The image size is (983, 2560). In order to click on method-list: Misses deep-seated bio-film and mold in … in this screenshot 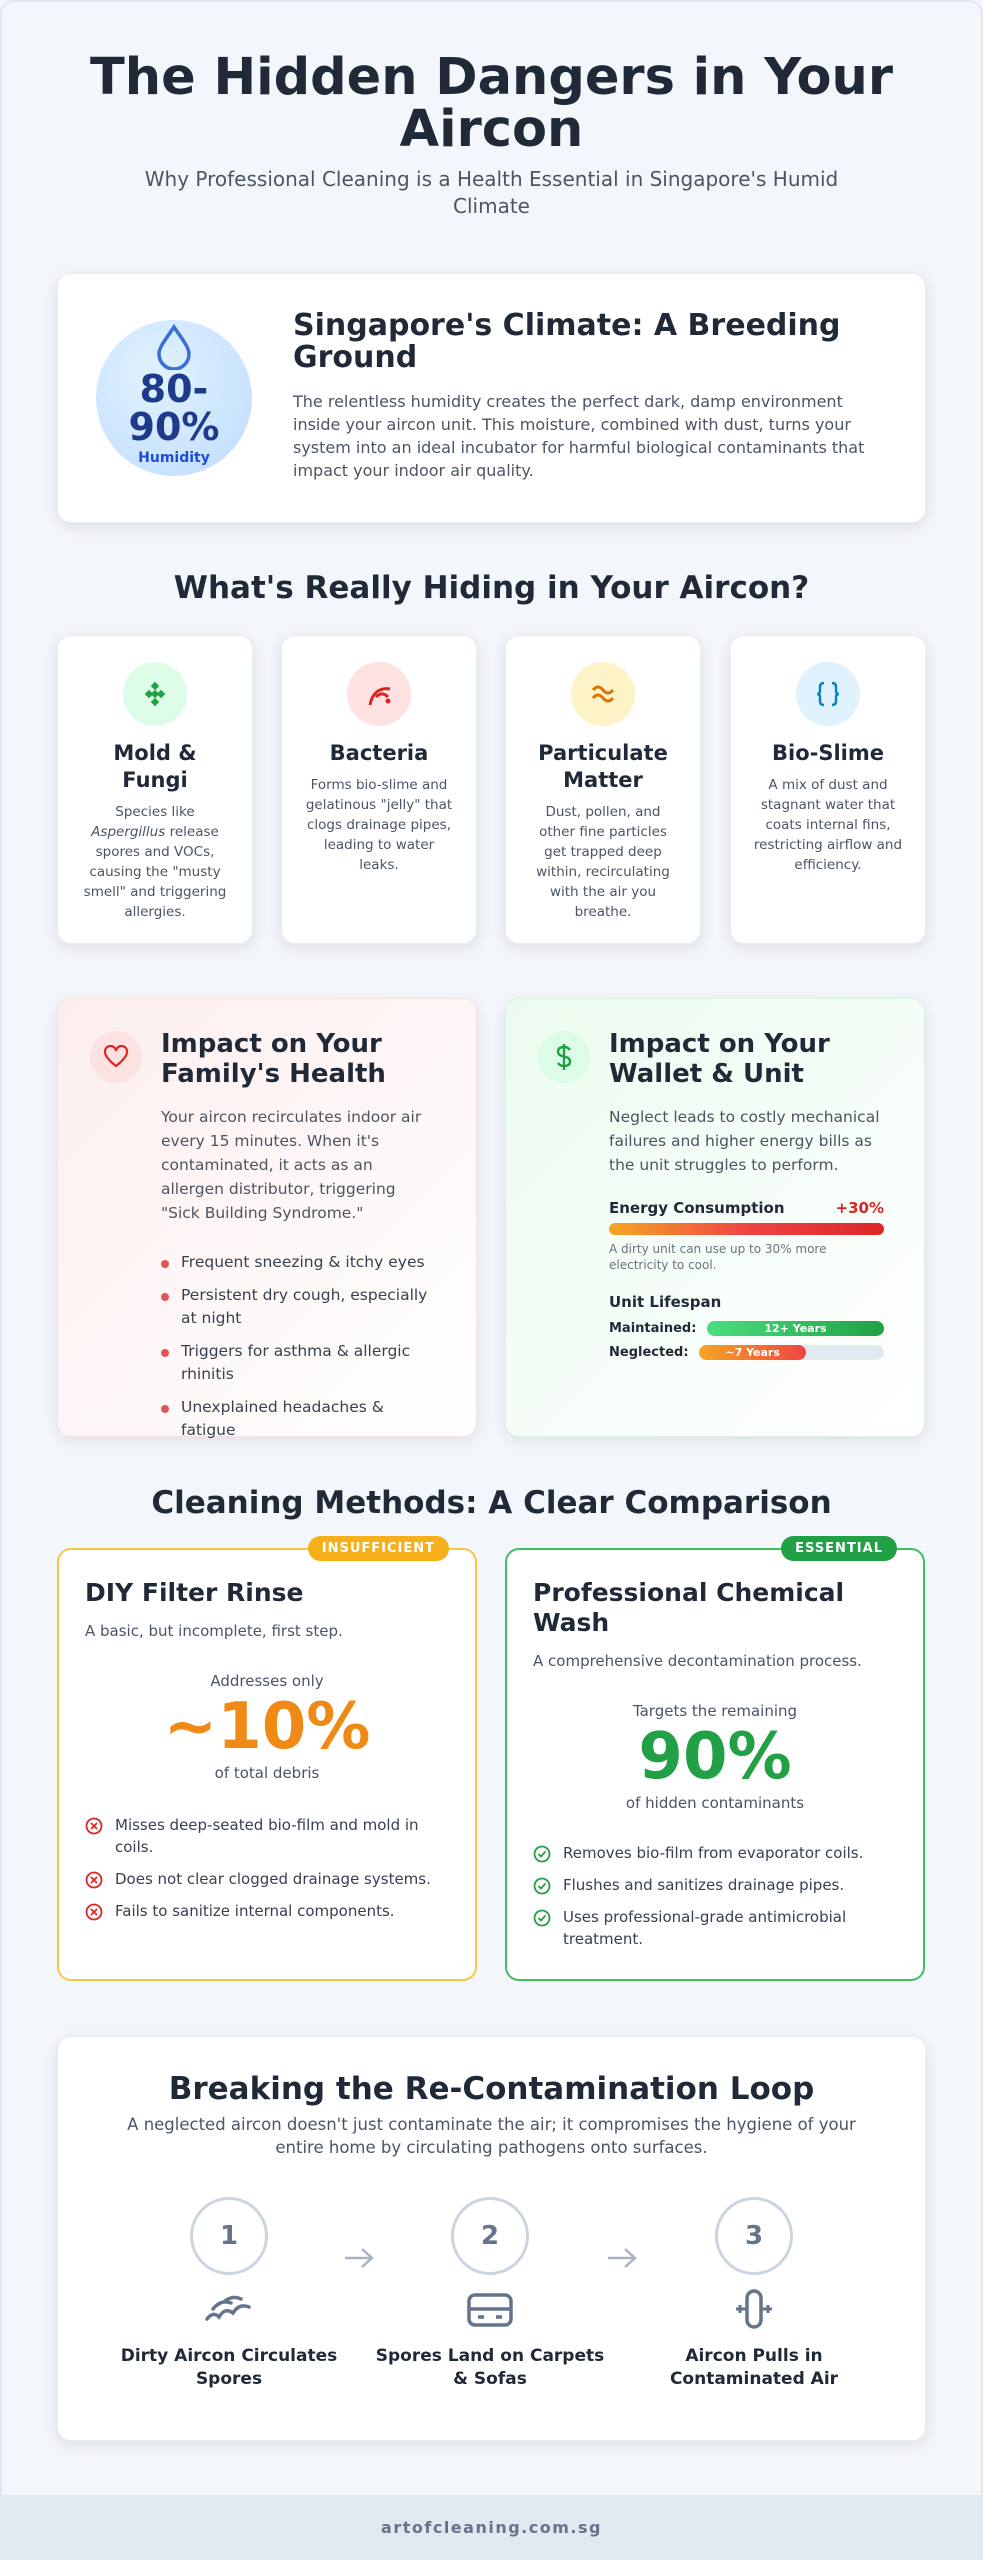, I will do `click(267, 1868)`.